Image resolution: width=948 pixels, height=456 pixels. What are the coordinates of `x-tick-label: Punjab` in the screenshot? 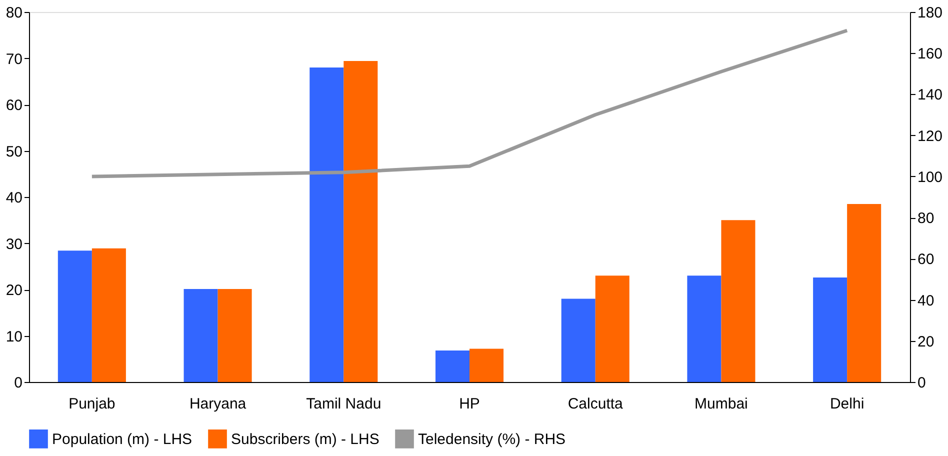 It's located at (92, 404).